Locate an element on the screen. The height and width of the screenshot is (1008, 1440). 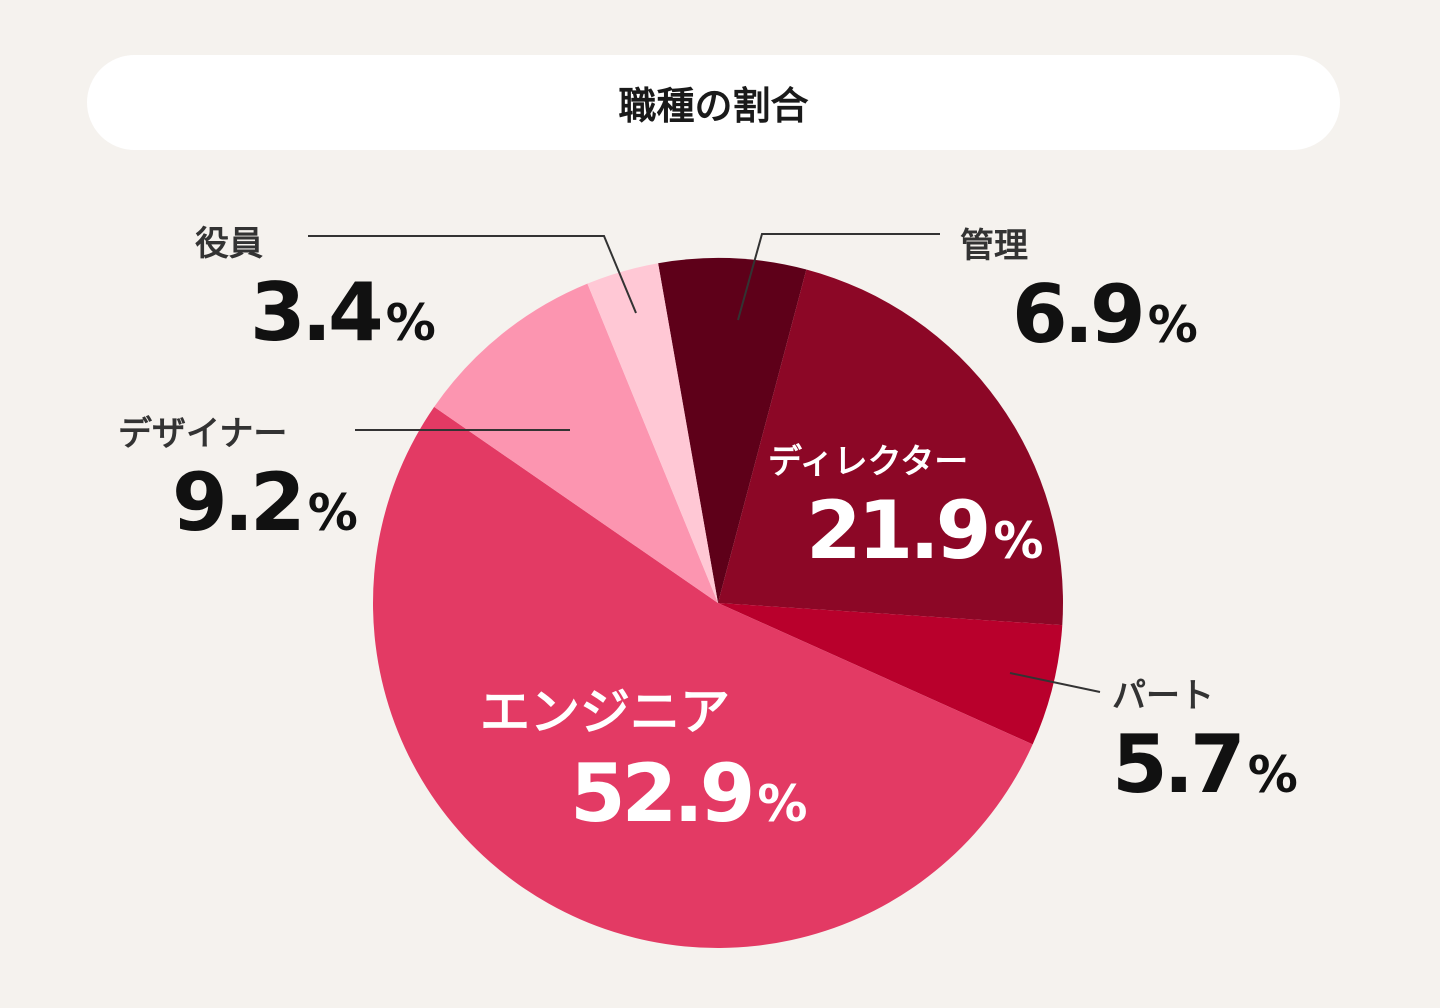
label-engineer: エンジニア 52.9% is located at coordinates (644, 753).